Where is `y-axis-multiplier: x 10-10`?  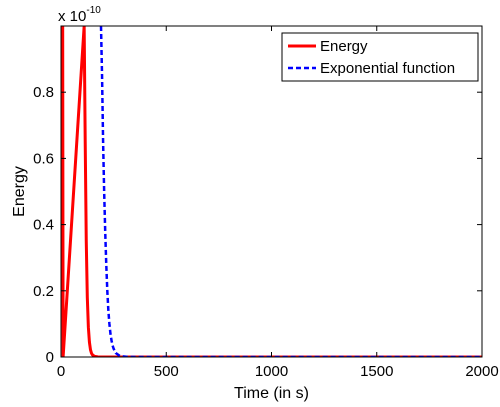 y-axis-multiplier: x 10-10 is located at coordinates (79, 15).